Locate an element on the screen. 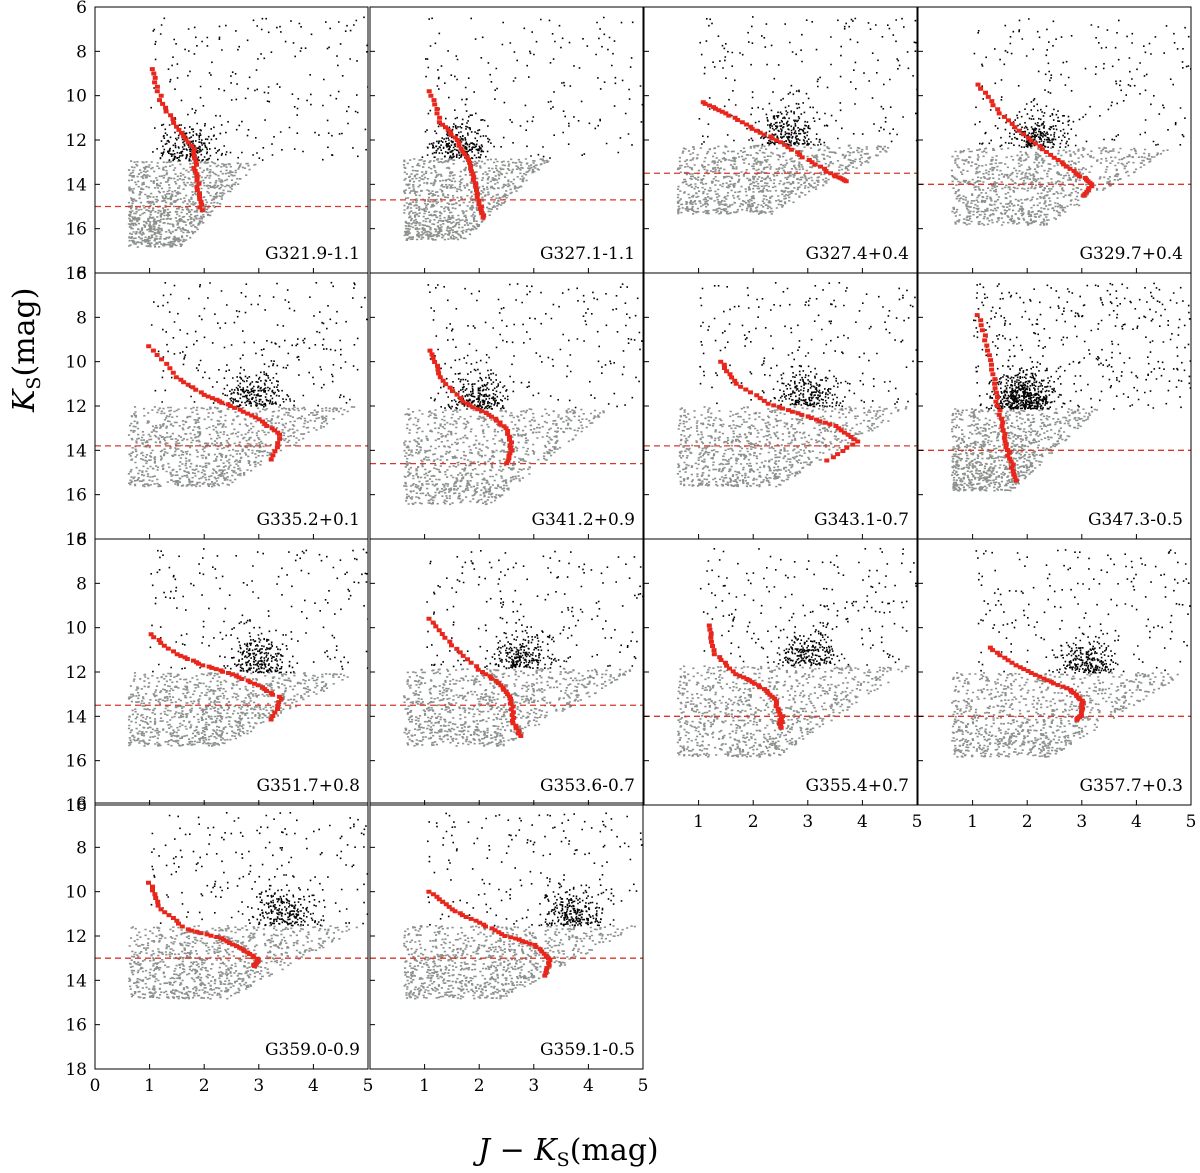  x-tick-label: 2 is located at coordinates (204, 1086).